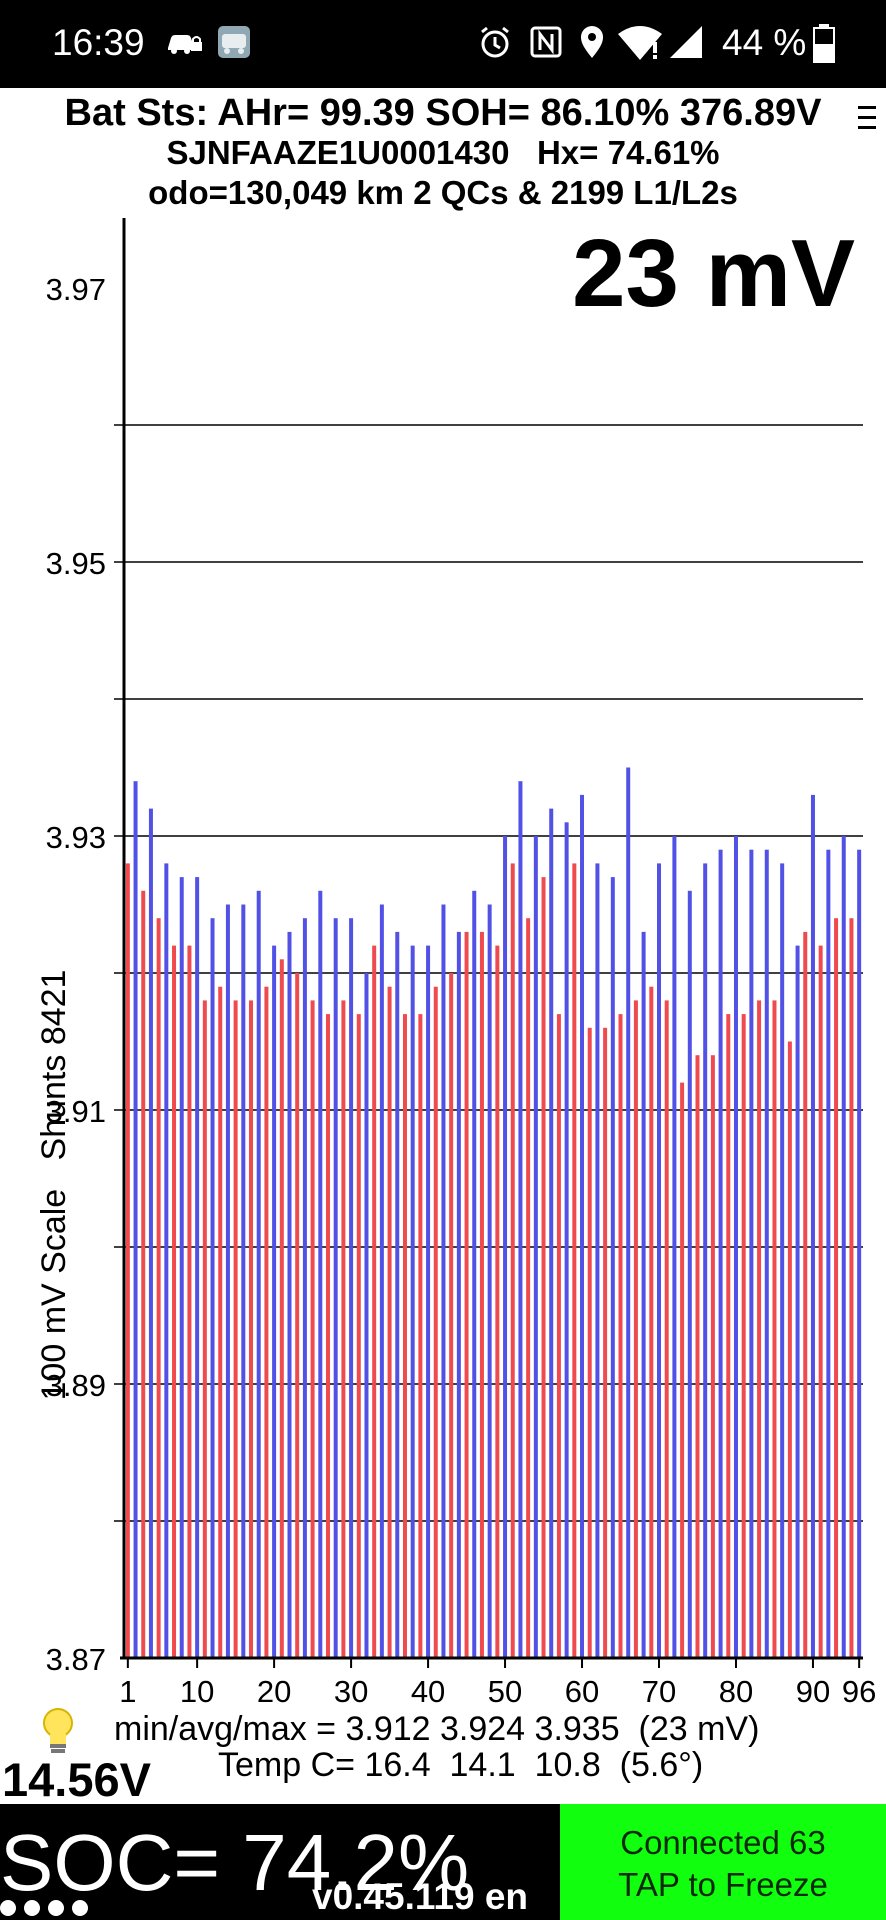 This screenshot has width=886, height=1920. I want to click on menu-icon, so click(867, 118).